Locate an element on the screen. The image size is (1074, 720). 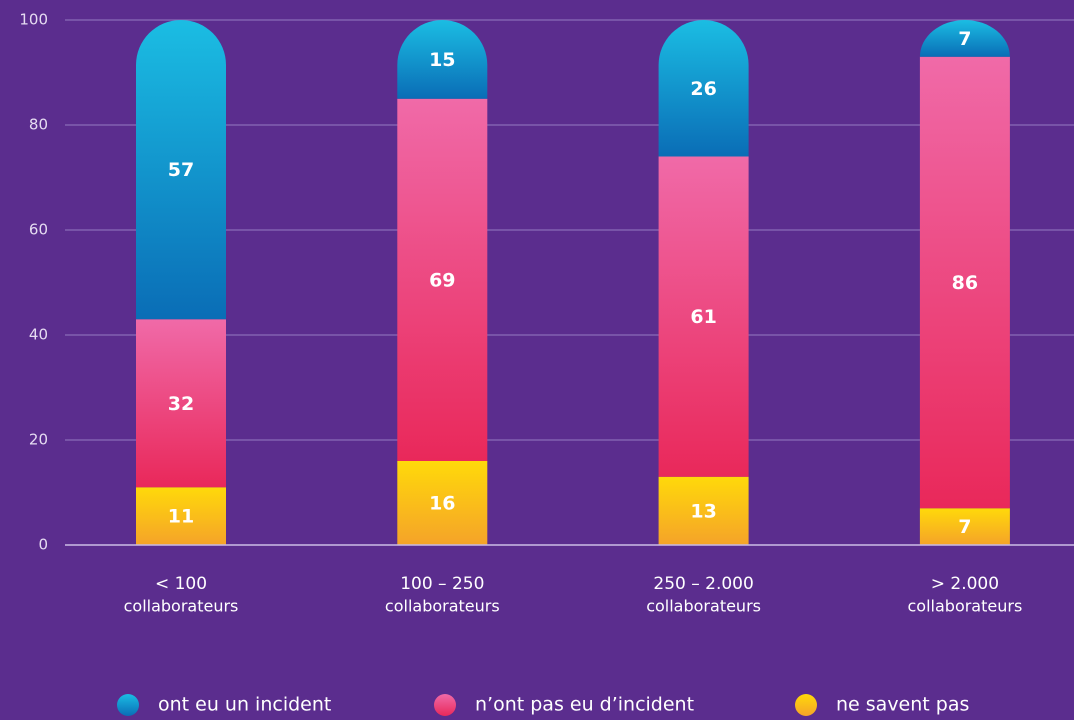
y-tick-label: 60 is located at coordinates (38, 230).